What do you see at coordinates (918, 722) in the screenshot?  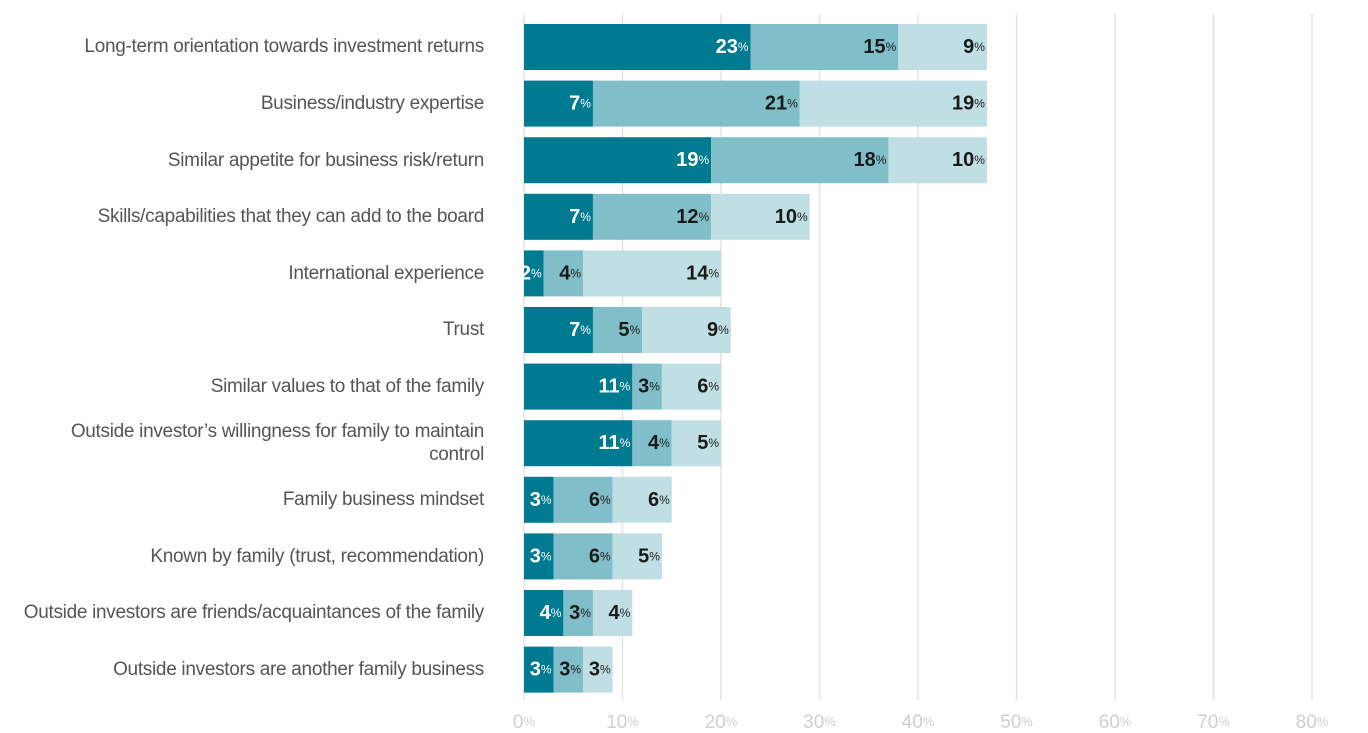 I see `x-tick-label: 40%` at bounding box center [918, 722].